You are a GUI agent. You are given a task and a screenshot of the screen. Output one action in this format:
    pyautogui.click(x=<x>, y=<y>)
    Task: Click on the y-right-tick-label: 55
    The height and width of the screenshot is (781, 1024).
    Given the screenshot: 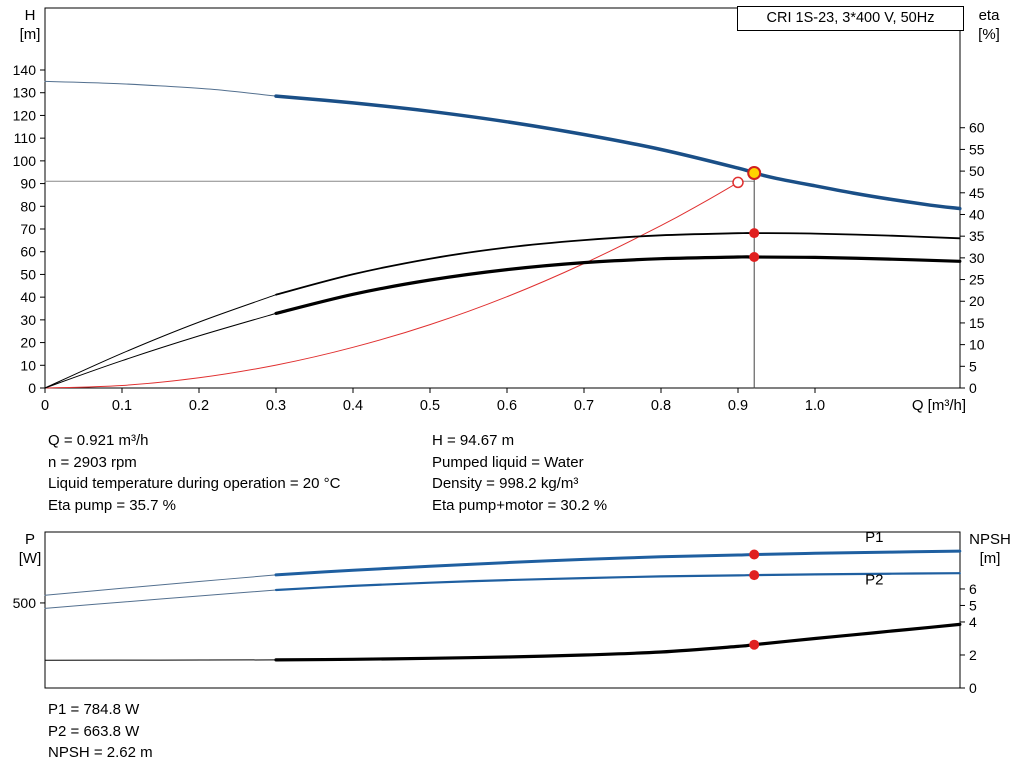 What is the action you would take?
    pyautogui.click(x=977, y=149)
    